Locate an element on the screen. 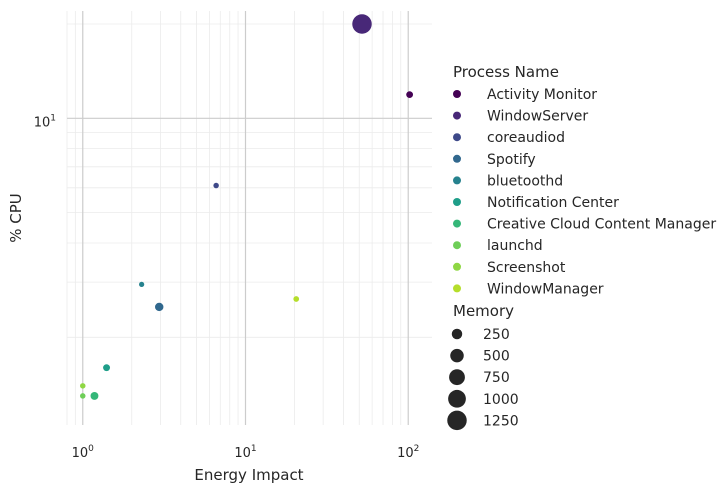 Image resolution: width=724 pixels, height=493 pixels. size-legend-entry: 250 is located at coordinates (480, 335).